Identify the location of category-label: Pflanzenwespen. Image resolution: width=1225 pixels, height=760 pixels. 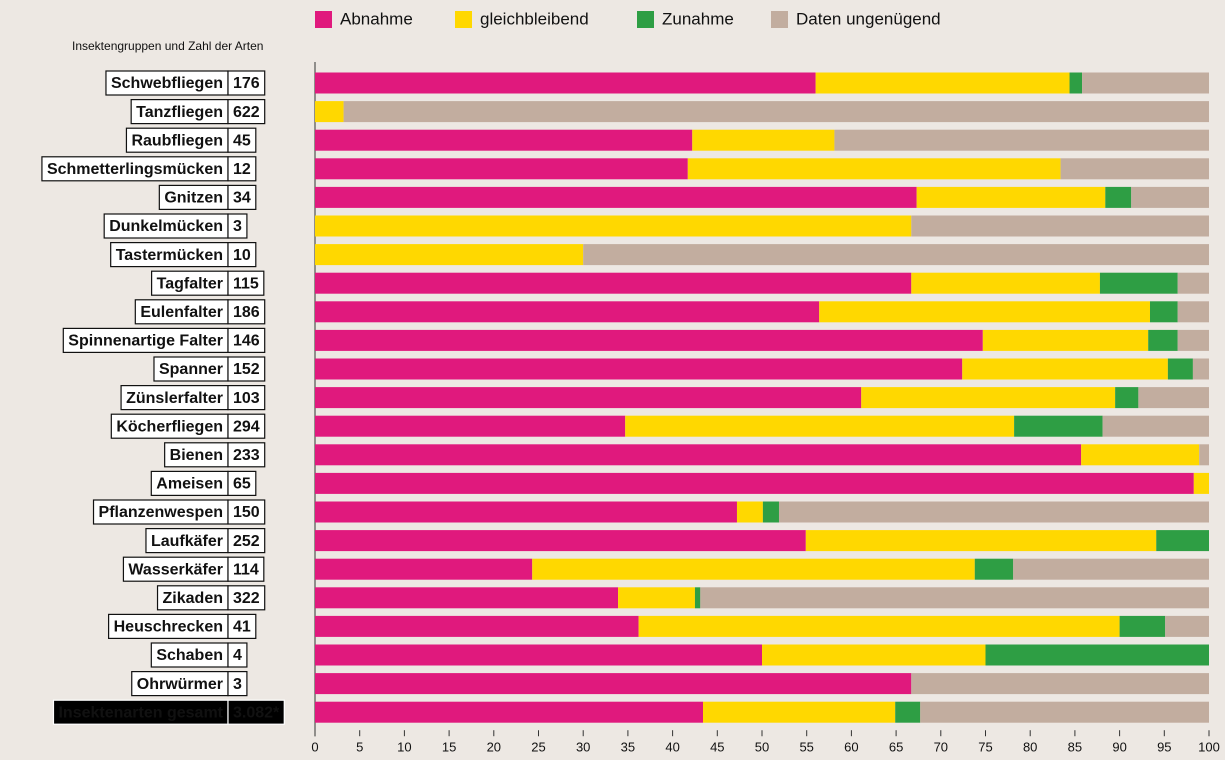
(161, 512).